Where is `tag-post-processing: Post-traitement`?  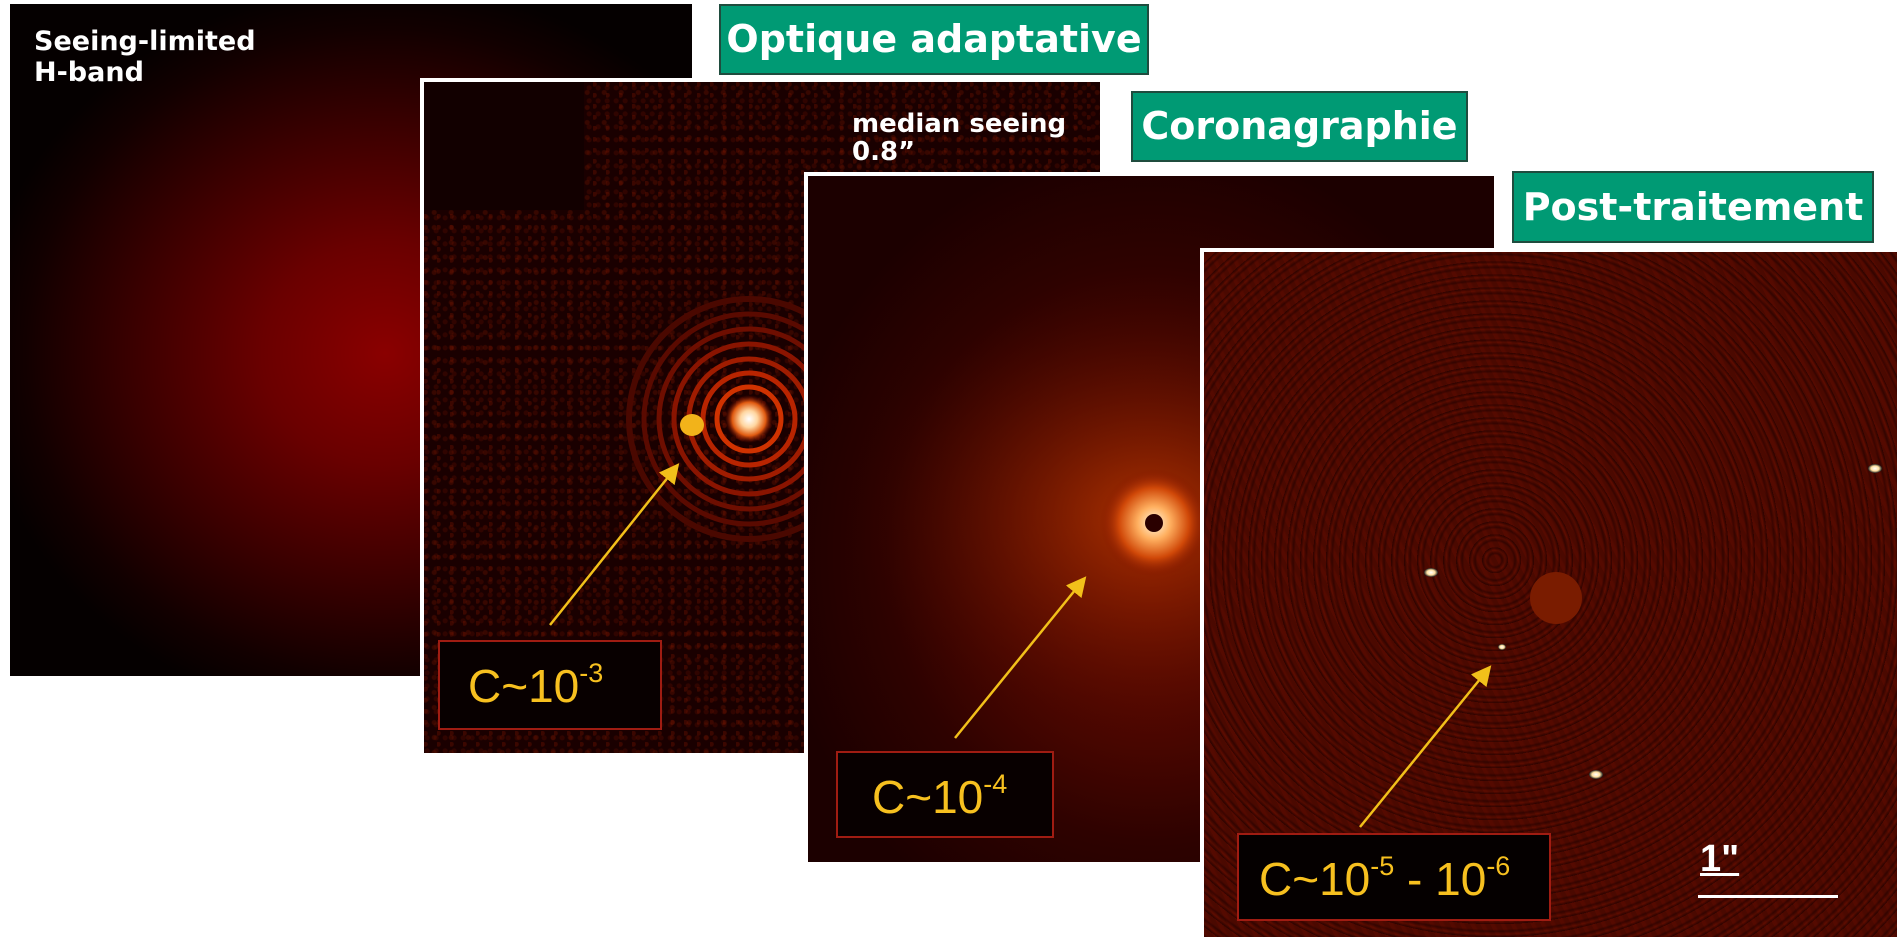
tag-post-processing: Post-traitement is located at coordinates (1693, 207).